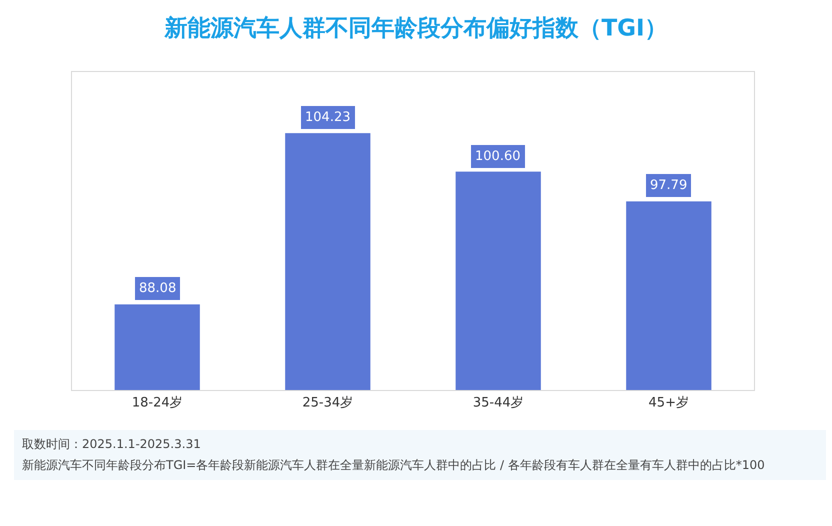  Describe the element at coordinates (327, 117) in the screenshot. I see `data-label: 104.23` at that location.